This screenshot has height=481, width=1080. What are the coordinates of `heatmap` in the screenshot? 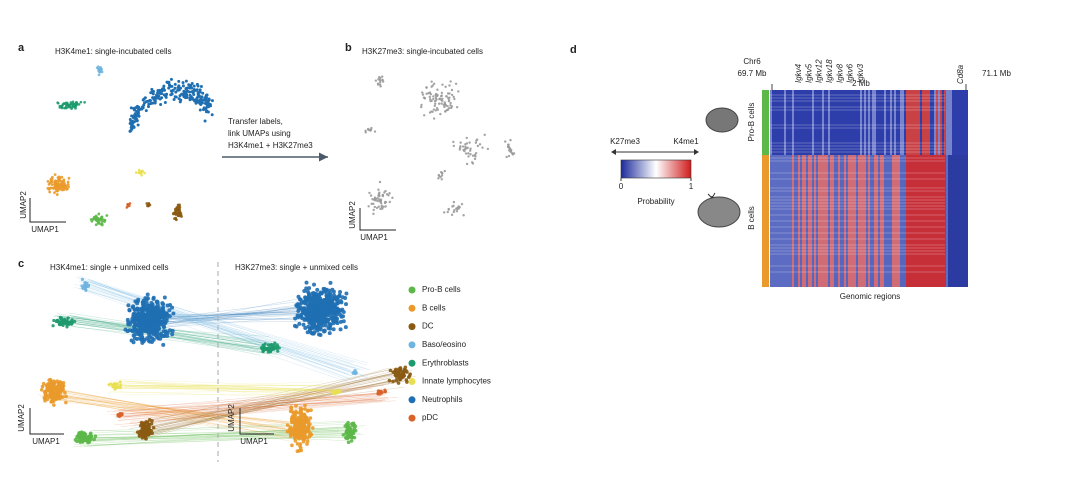 It's located at (869, 188).